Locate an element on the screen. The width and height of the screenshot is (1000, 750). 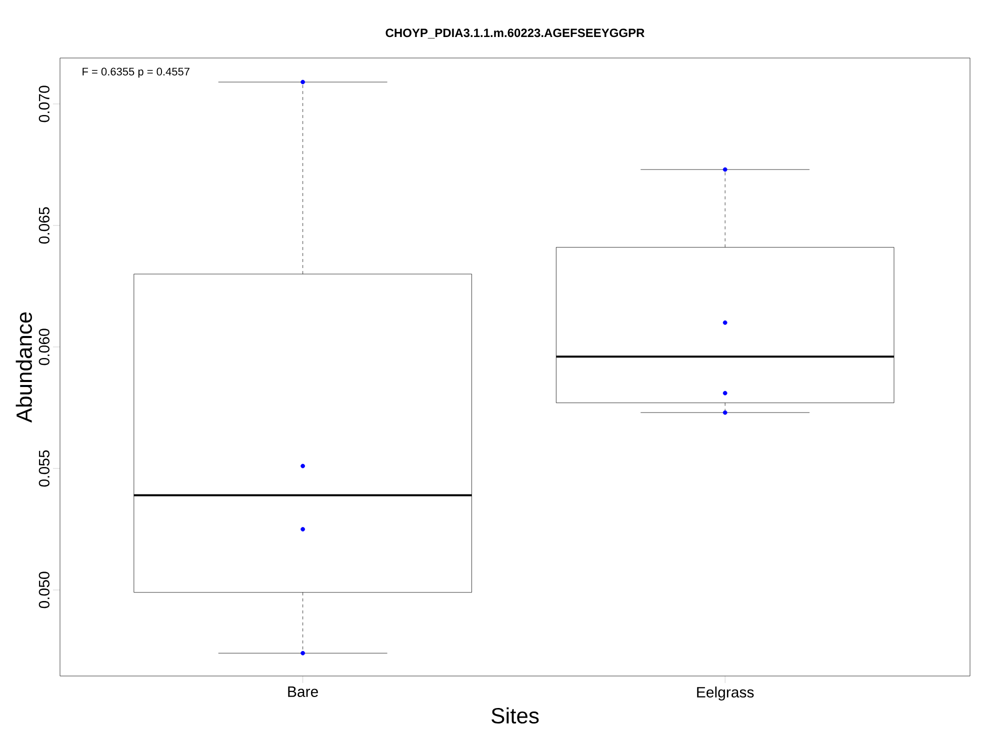
y-tick-label: 0.070 is located at coordinates (44, 104).